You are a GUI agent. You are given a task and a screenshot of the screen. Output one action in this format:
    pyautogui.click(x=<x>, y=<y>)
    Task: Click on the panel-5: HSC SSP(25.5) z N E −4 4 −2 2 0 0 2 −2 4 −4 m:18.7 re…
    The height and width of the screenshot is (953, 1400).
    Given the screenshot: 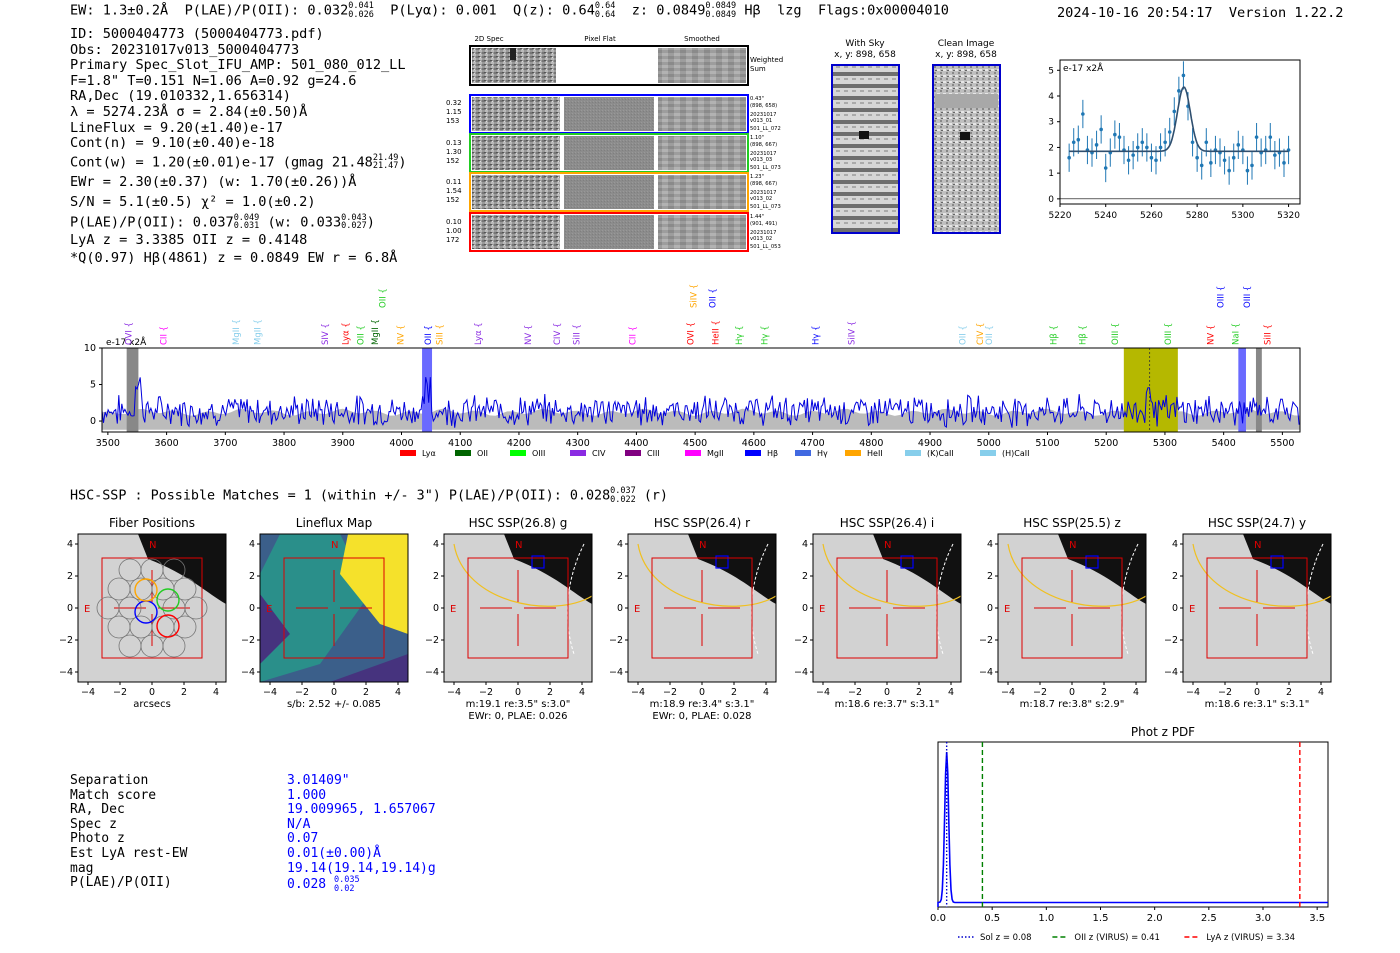 What is the action you would take?
    pyautogui.click(x=1063, y=613)
    